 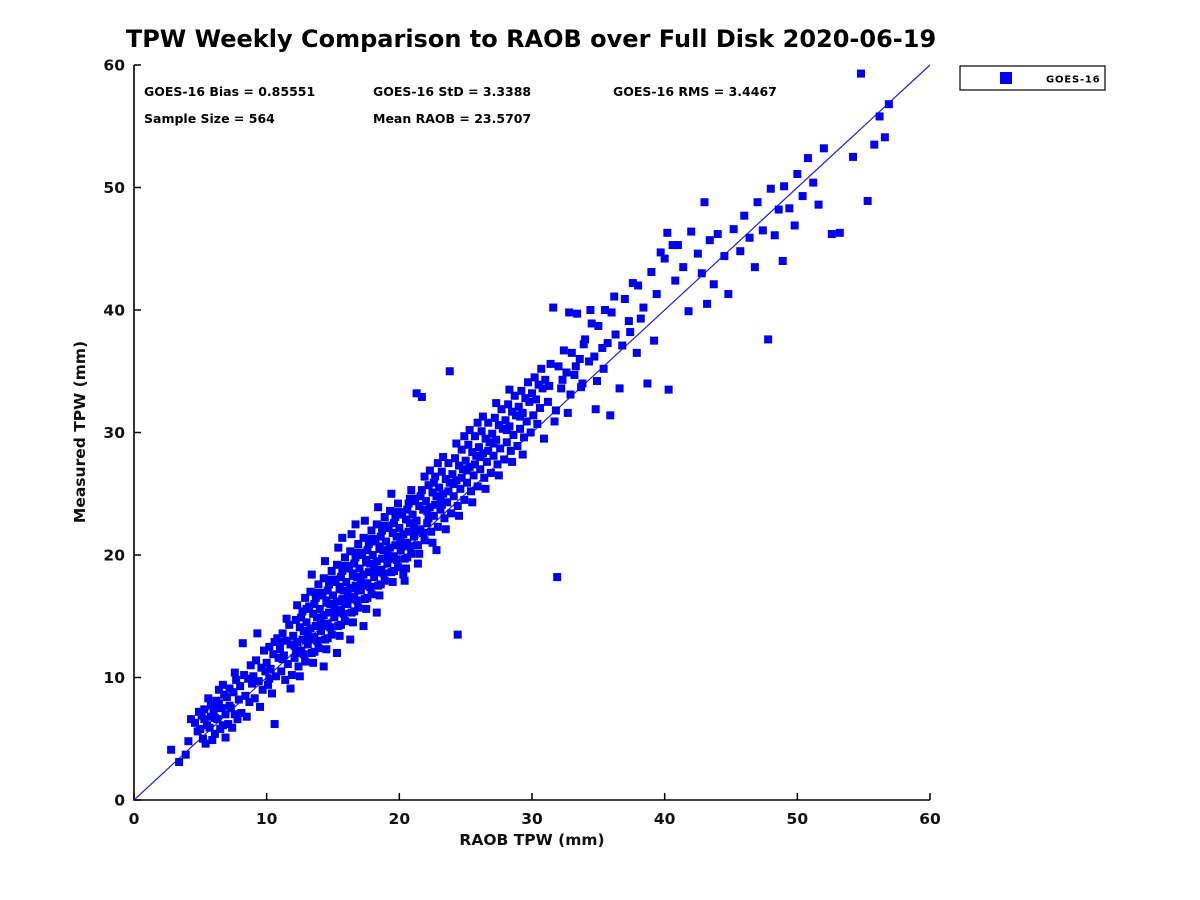 I want to click on y-tick-label: 50, so click(x=114, y=188).